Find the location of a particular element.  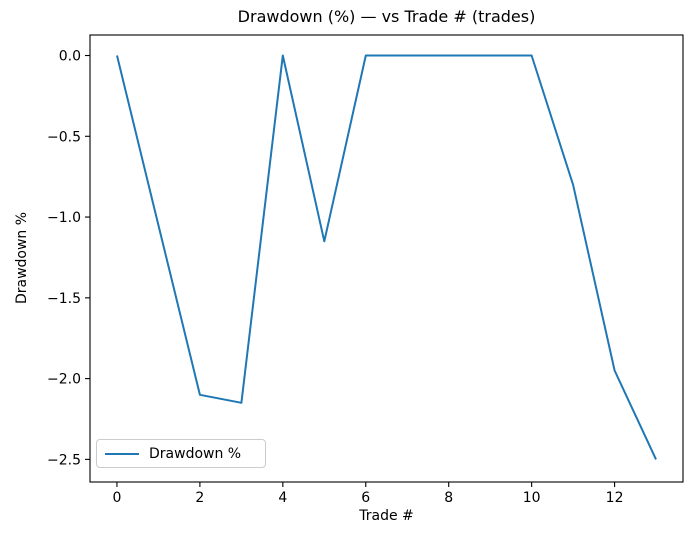

y-tick-label: −2.0 is located at coordinates (64, 380).